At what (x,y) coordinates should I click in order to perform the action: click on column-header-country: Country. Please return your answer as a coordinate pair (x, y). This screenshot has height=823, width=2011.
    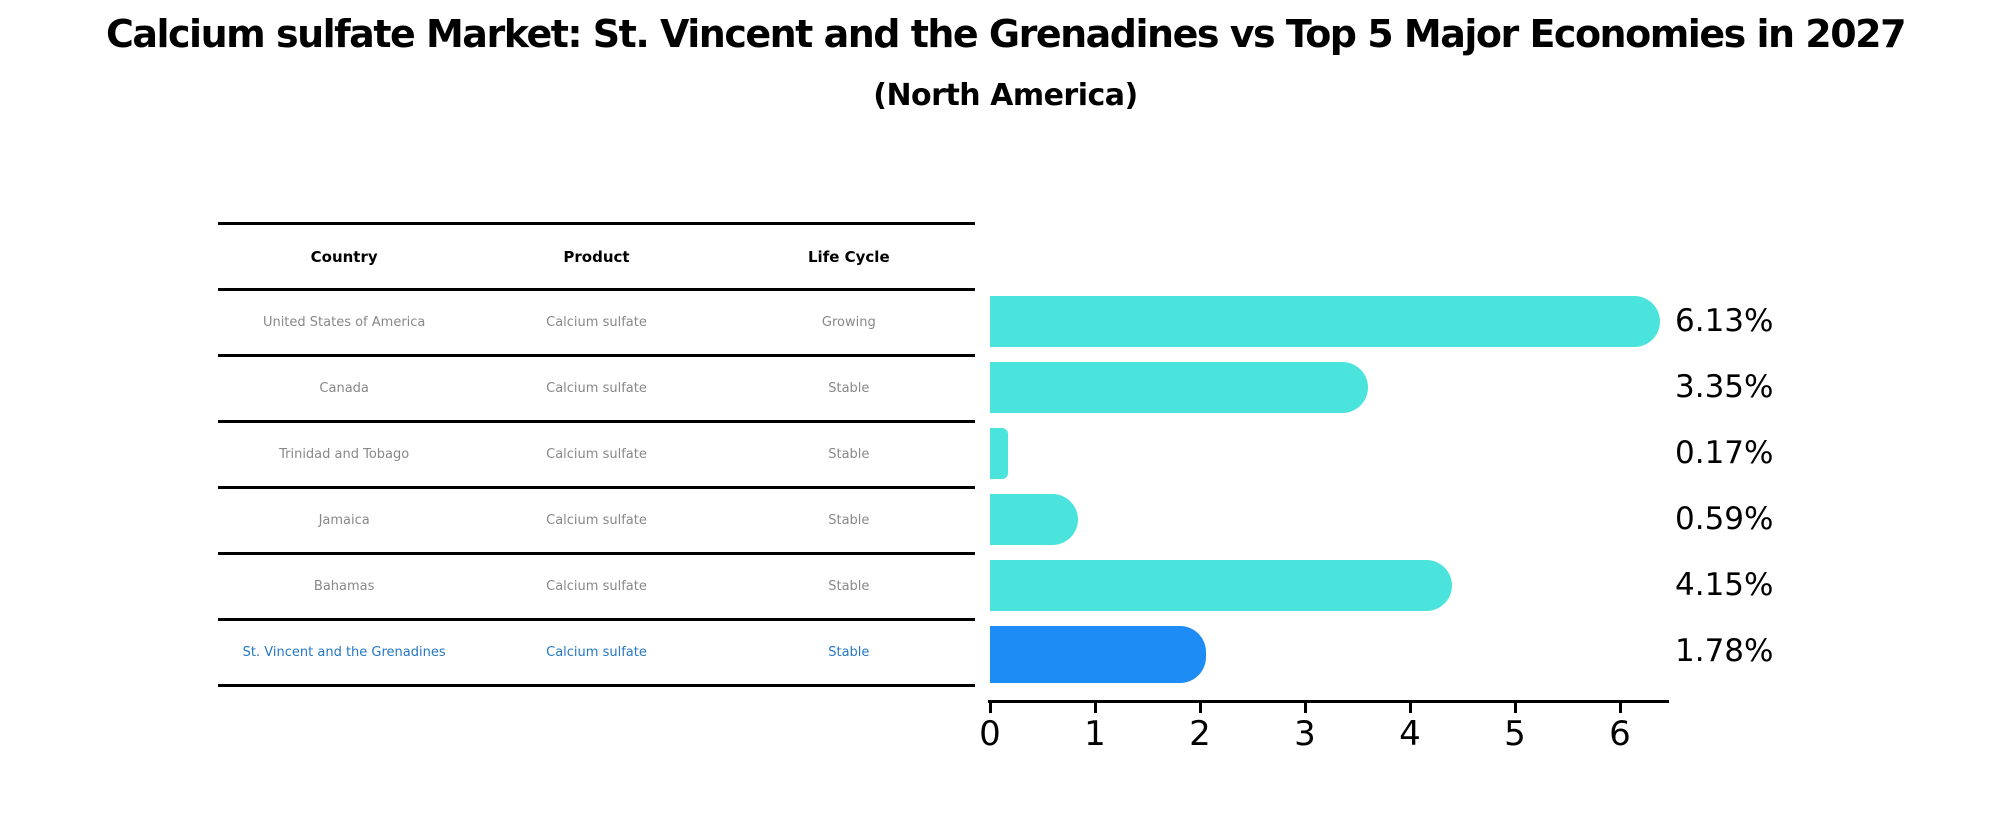
    Looking at the image, I should click on (344, 256).